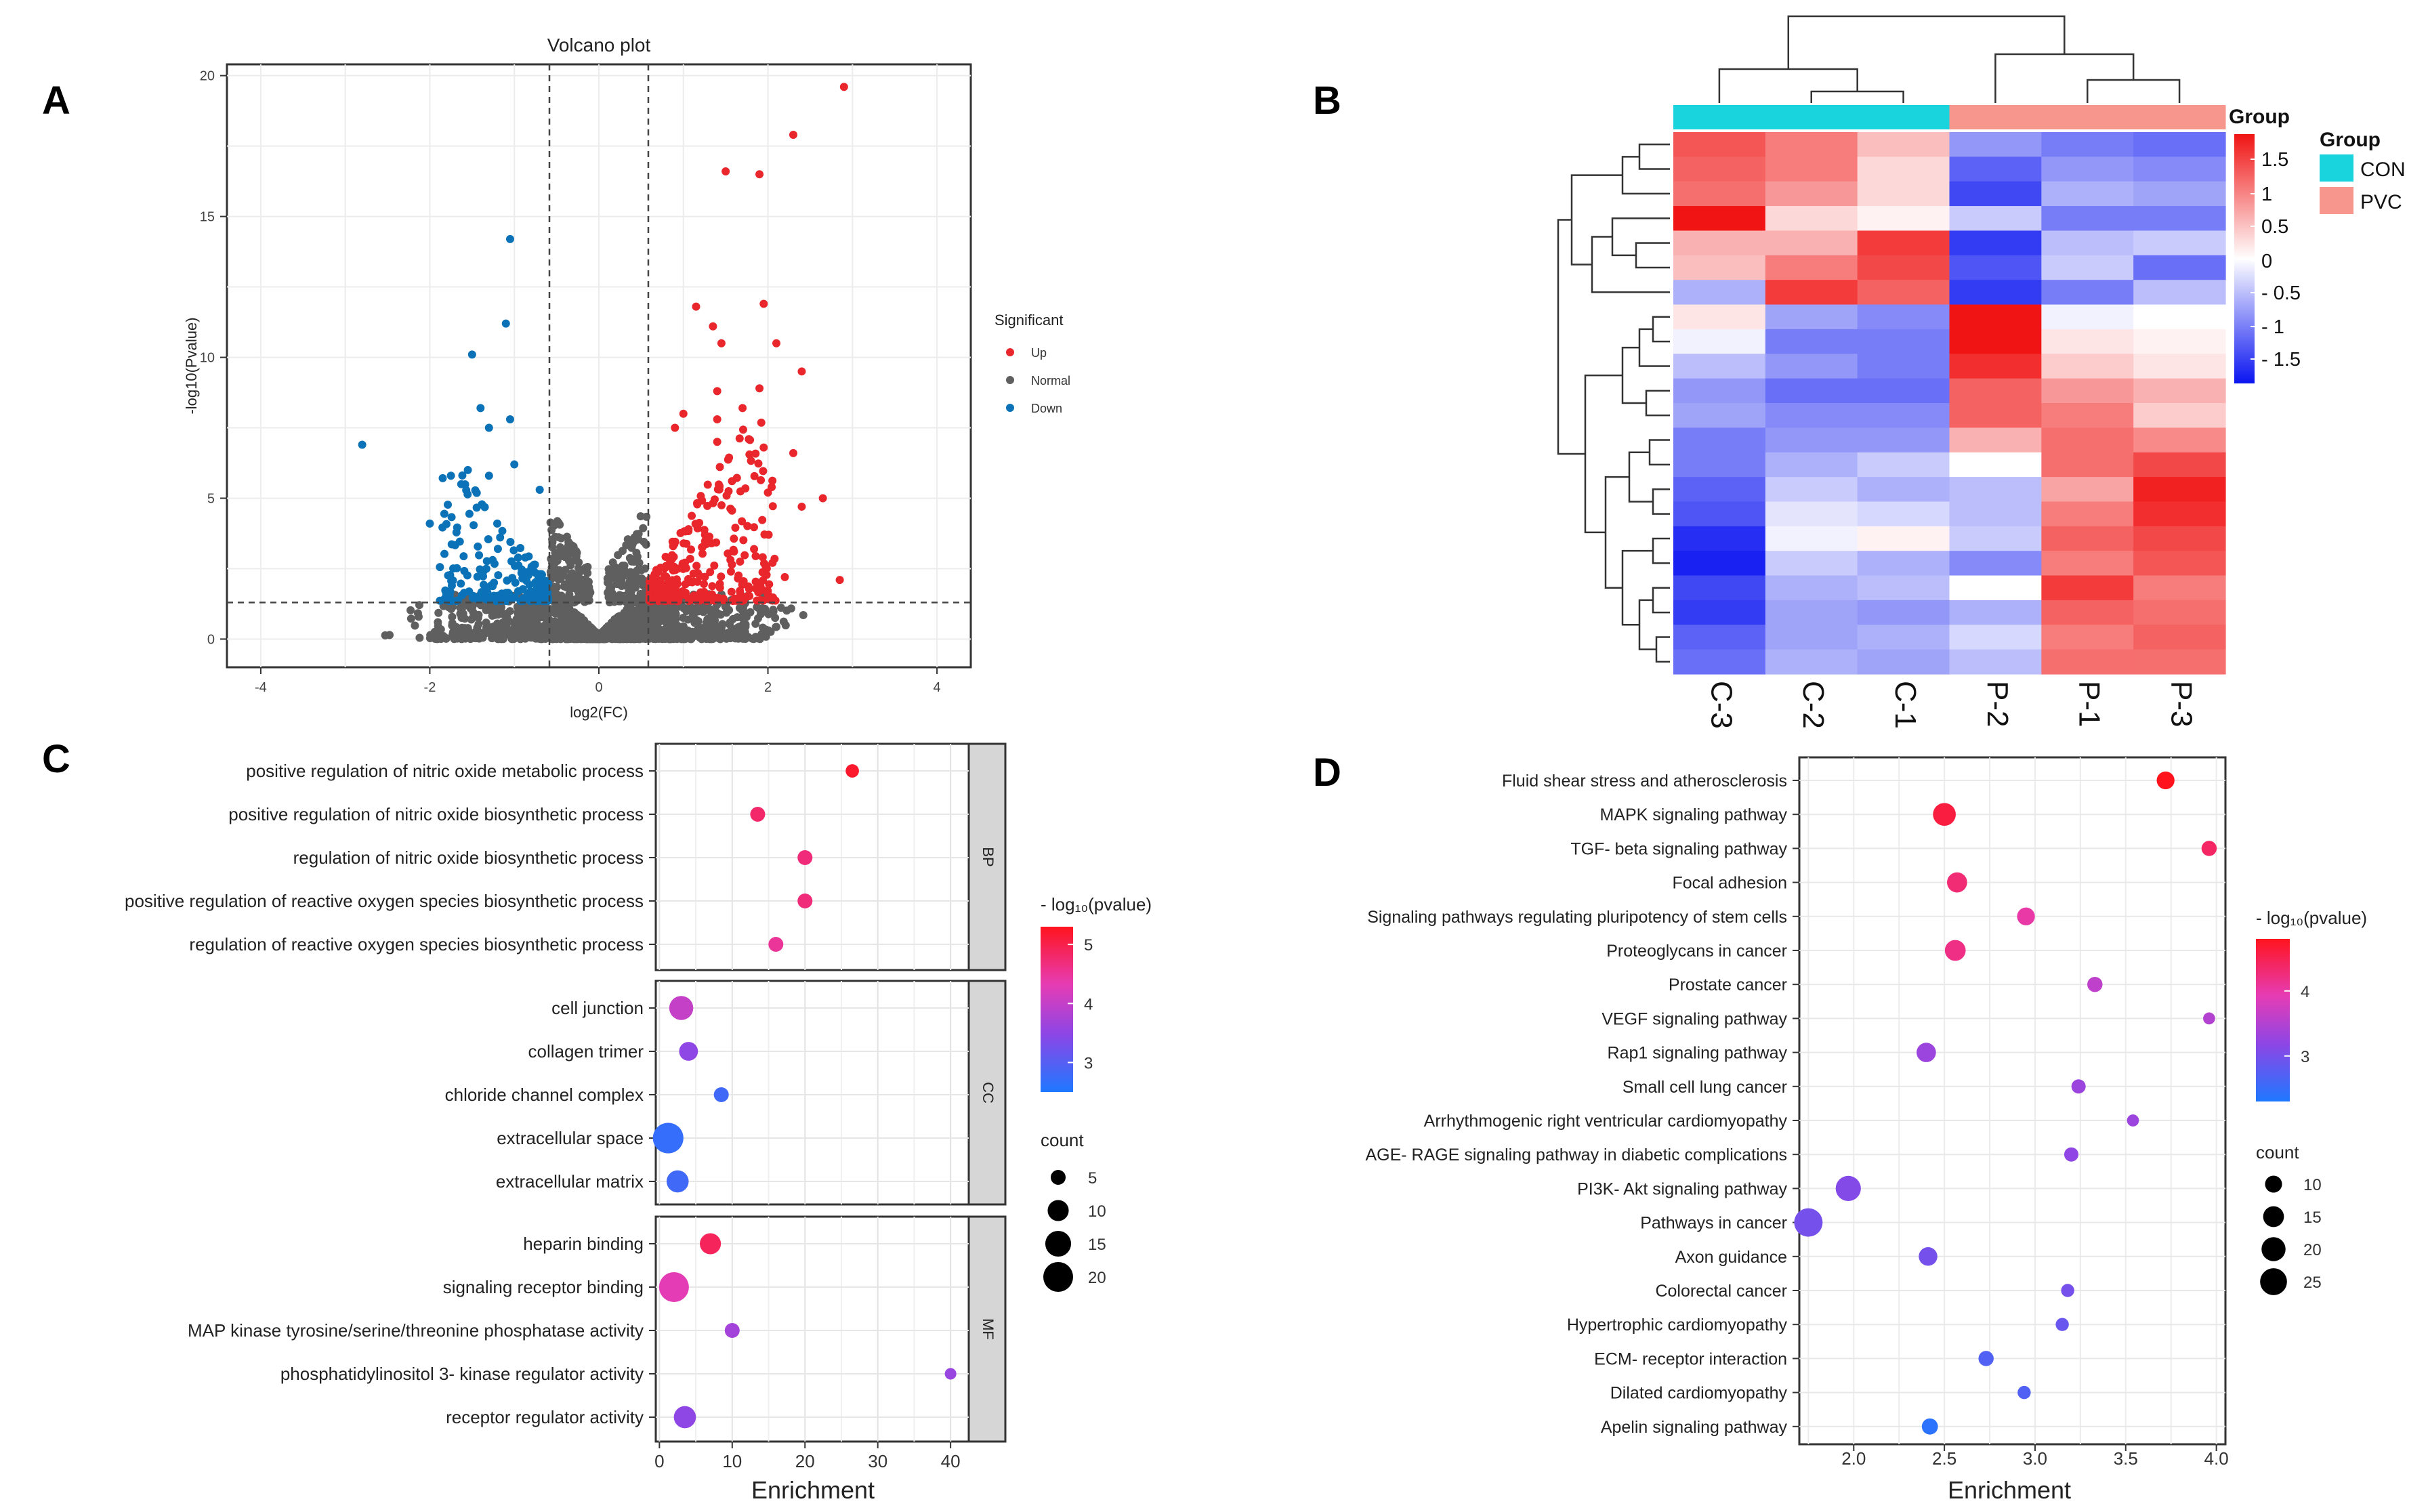 The width and height of the screenshot is (2428, 1512). Describe the element at coordinates (2266, 261) in the screenshot. I see `heatmap-legend-tick-label: 0` at that location.